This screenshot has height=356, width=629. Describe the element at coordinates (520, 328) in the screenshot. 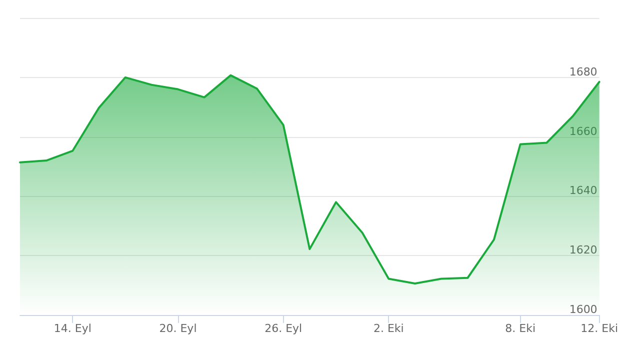

I see `x-tick-label: 8. Eki` at that location.